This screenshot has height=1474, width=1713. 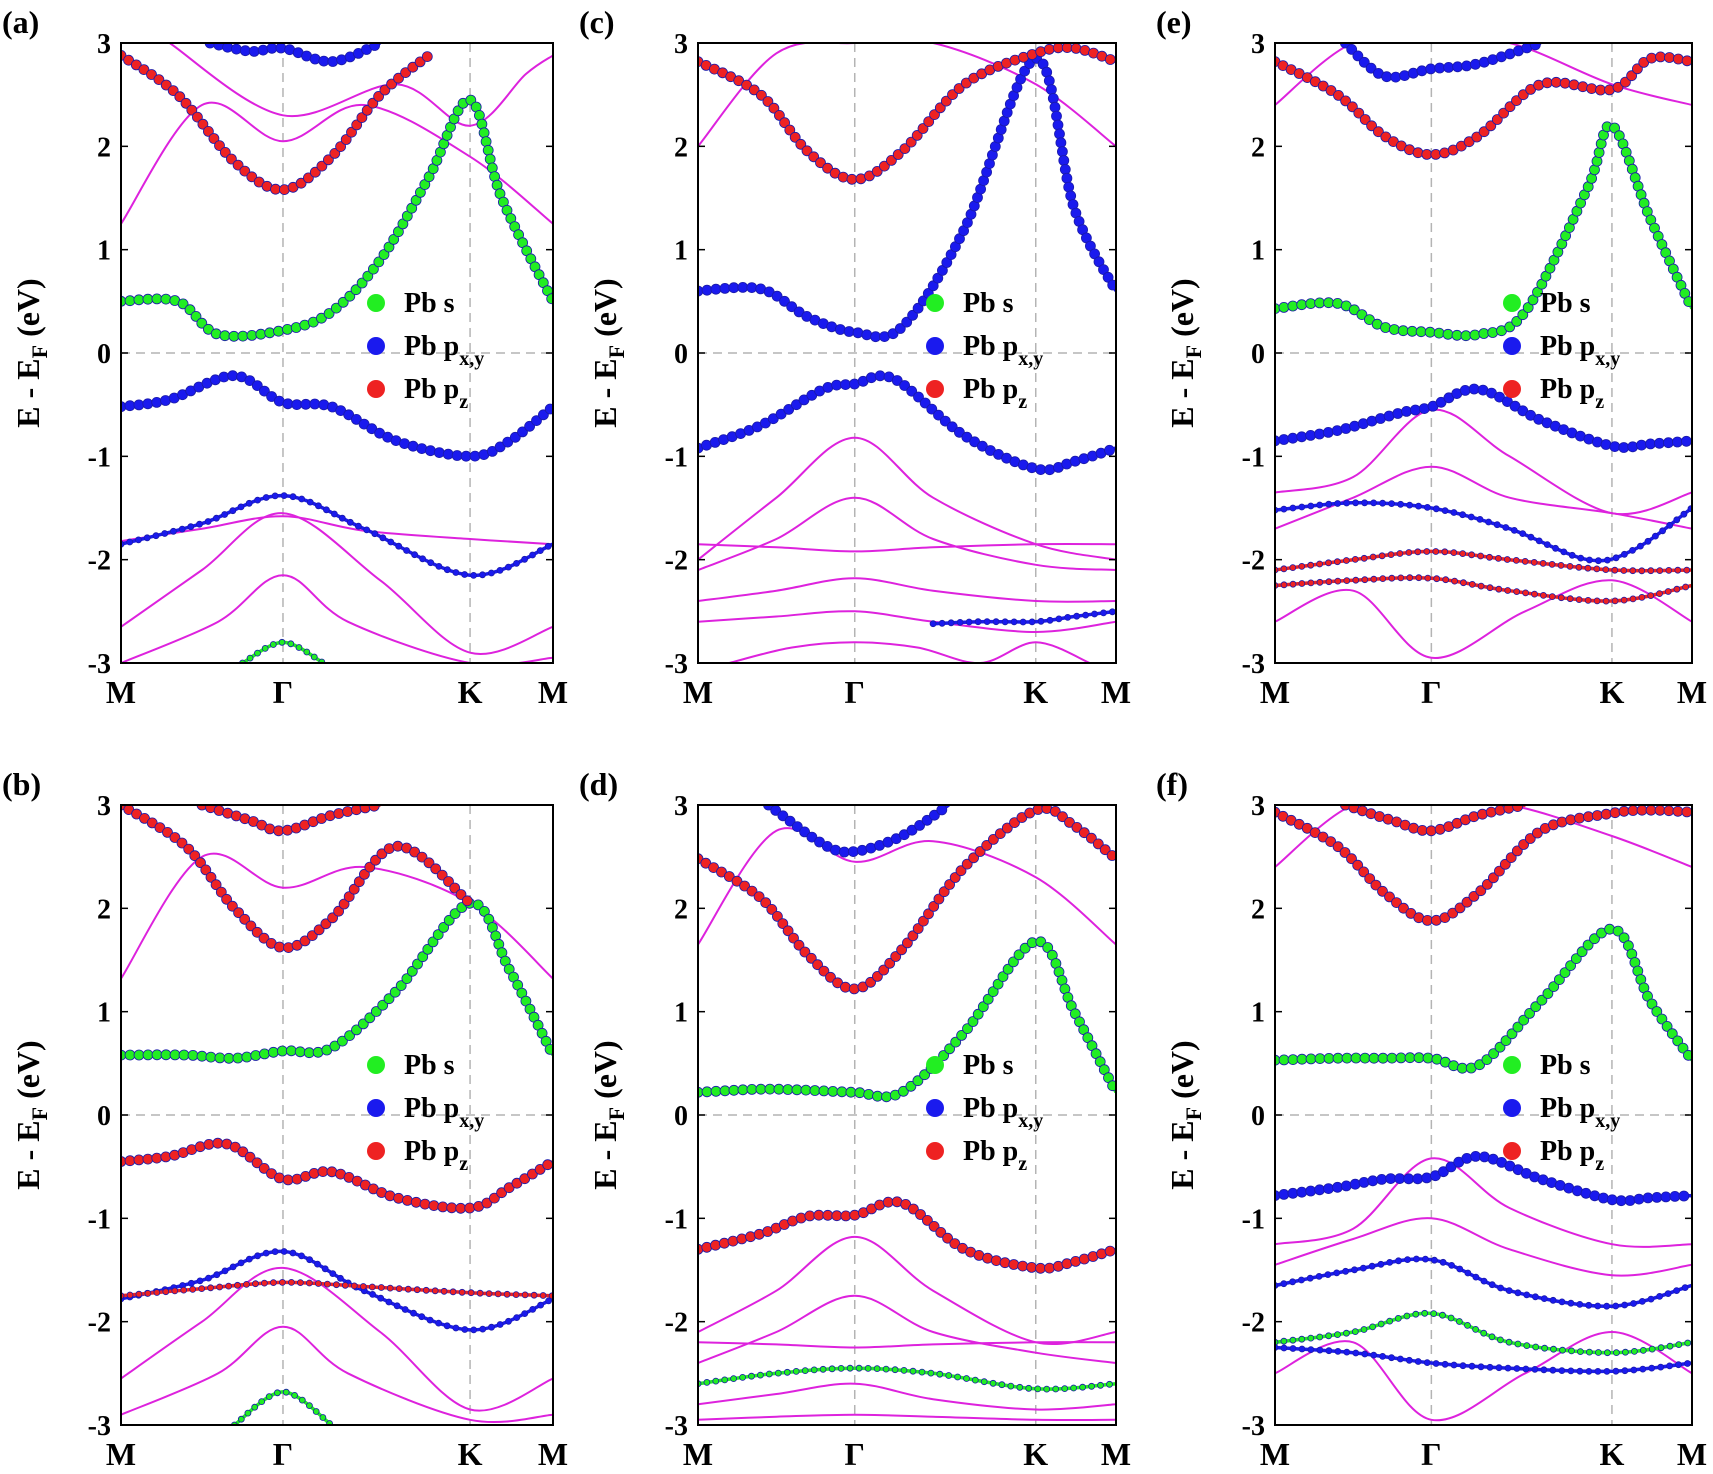 What do you see at coordinates (1692, 692) in the screenshot?
I see `xtick-label: M` at bounding box center [1692, 692].